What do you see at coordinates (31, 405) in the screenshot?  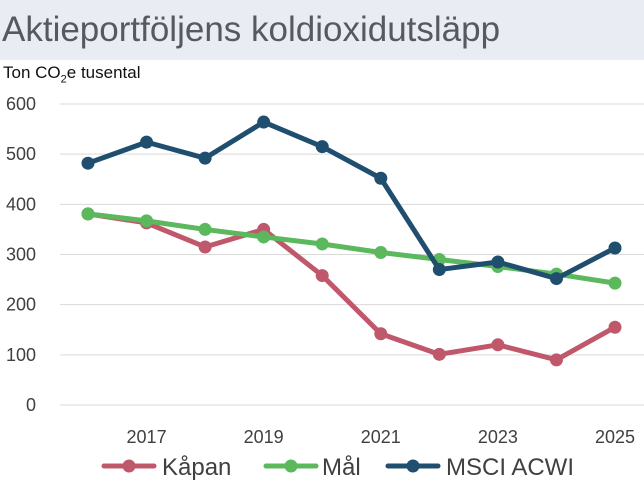 I see `y-tick-label: 0` at bounding box center [31, 405].